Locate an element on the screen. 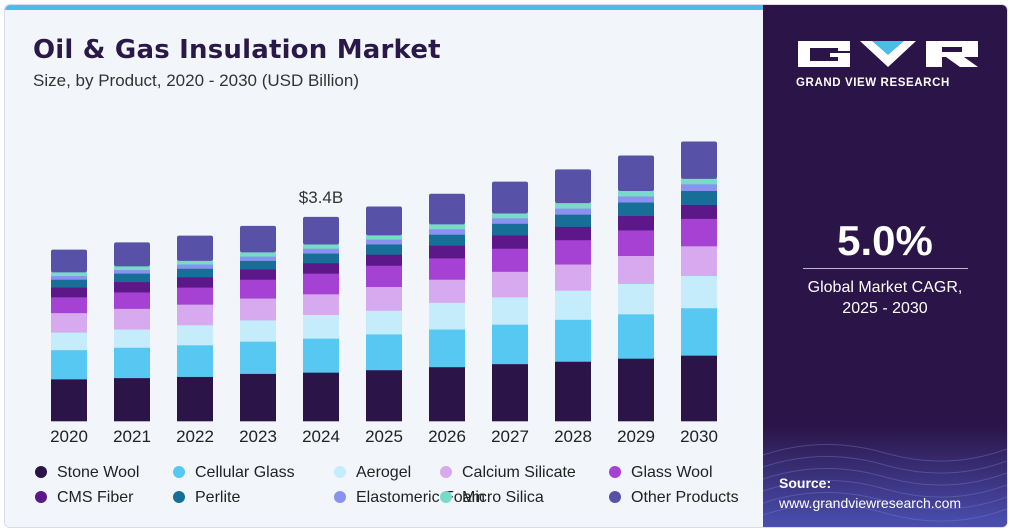 The image size is (1010, 531). bar-segment-micro-silica-2027 is located at coordinates (510, 216).